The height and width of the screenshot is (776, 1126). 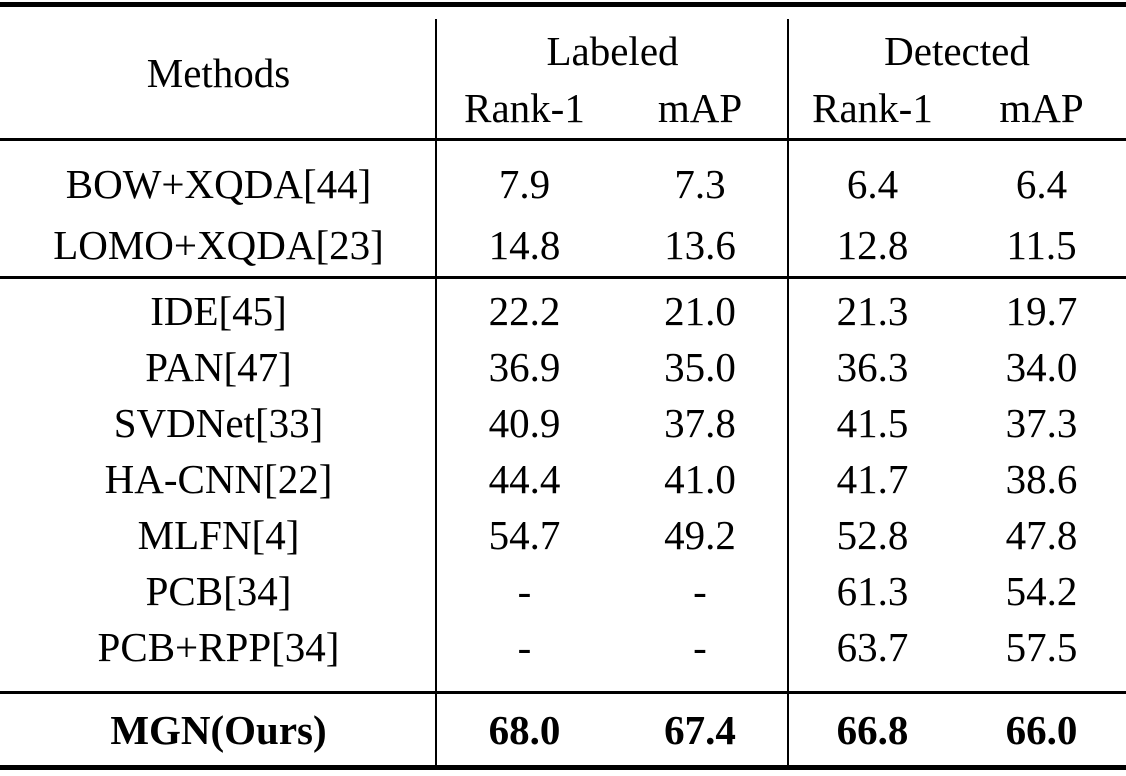 What do you see at coordinates (700, 423) in the screenshot?
I see `value-cell: 37.8` at bounding box center [700, 423].